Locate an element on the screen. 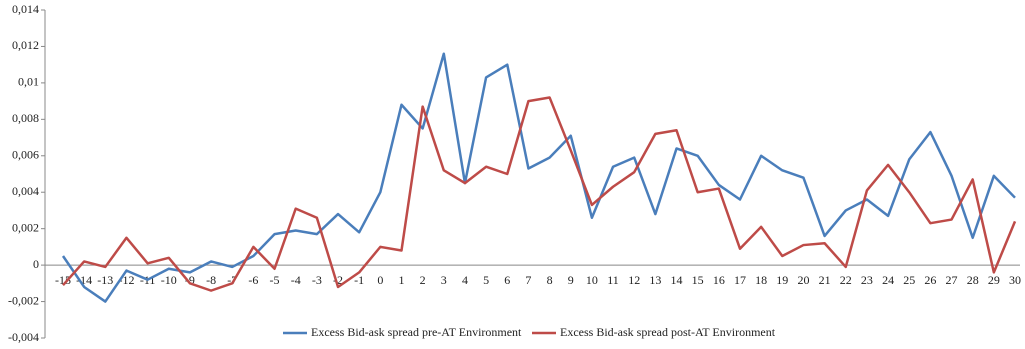  x-tick-label: 28 is located at coordinates (973, 280).